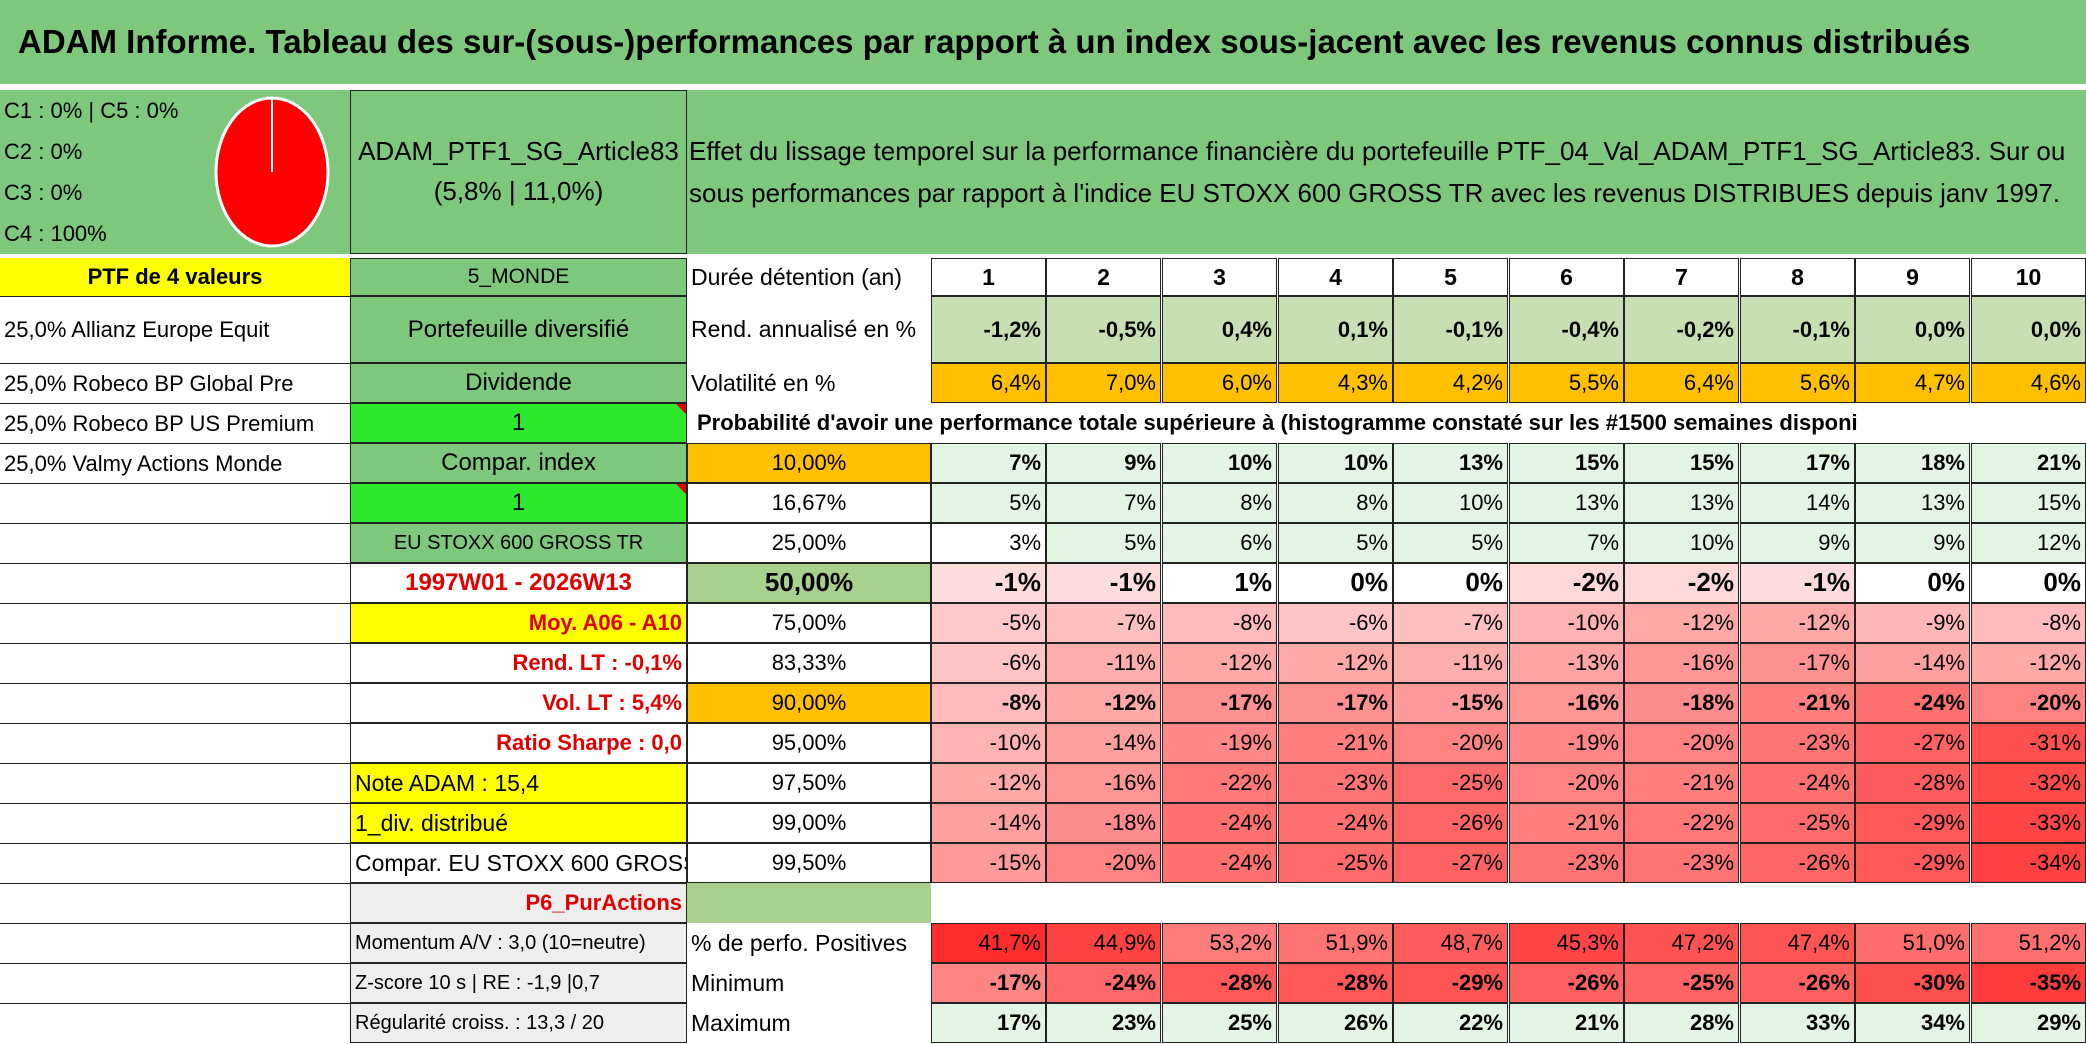 The image size is (2086, 1044). Describe the element at coordinates (518, 329) in the screenshot. I see `portfolio-type: Portefeuille diversifié` at that location.